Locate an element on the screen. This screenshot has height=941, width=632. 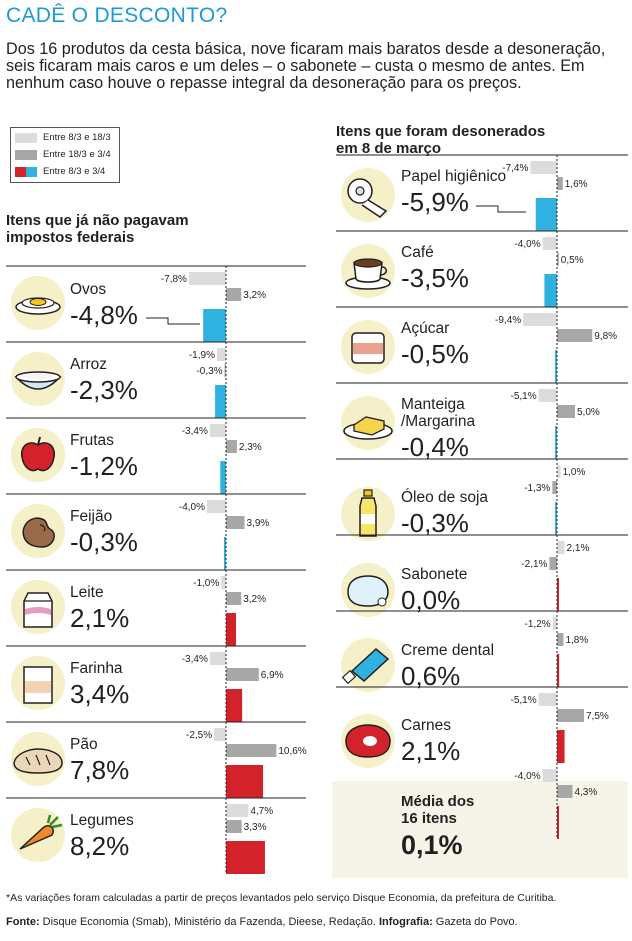
bar-total-feij-o is located at coordinates (225, 553).